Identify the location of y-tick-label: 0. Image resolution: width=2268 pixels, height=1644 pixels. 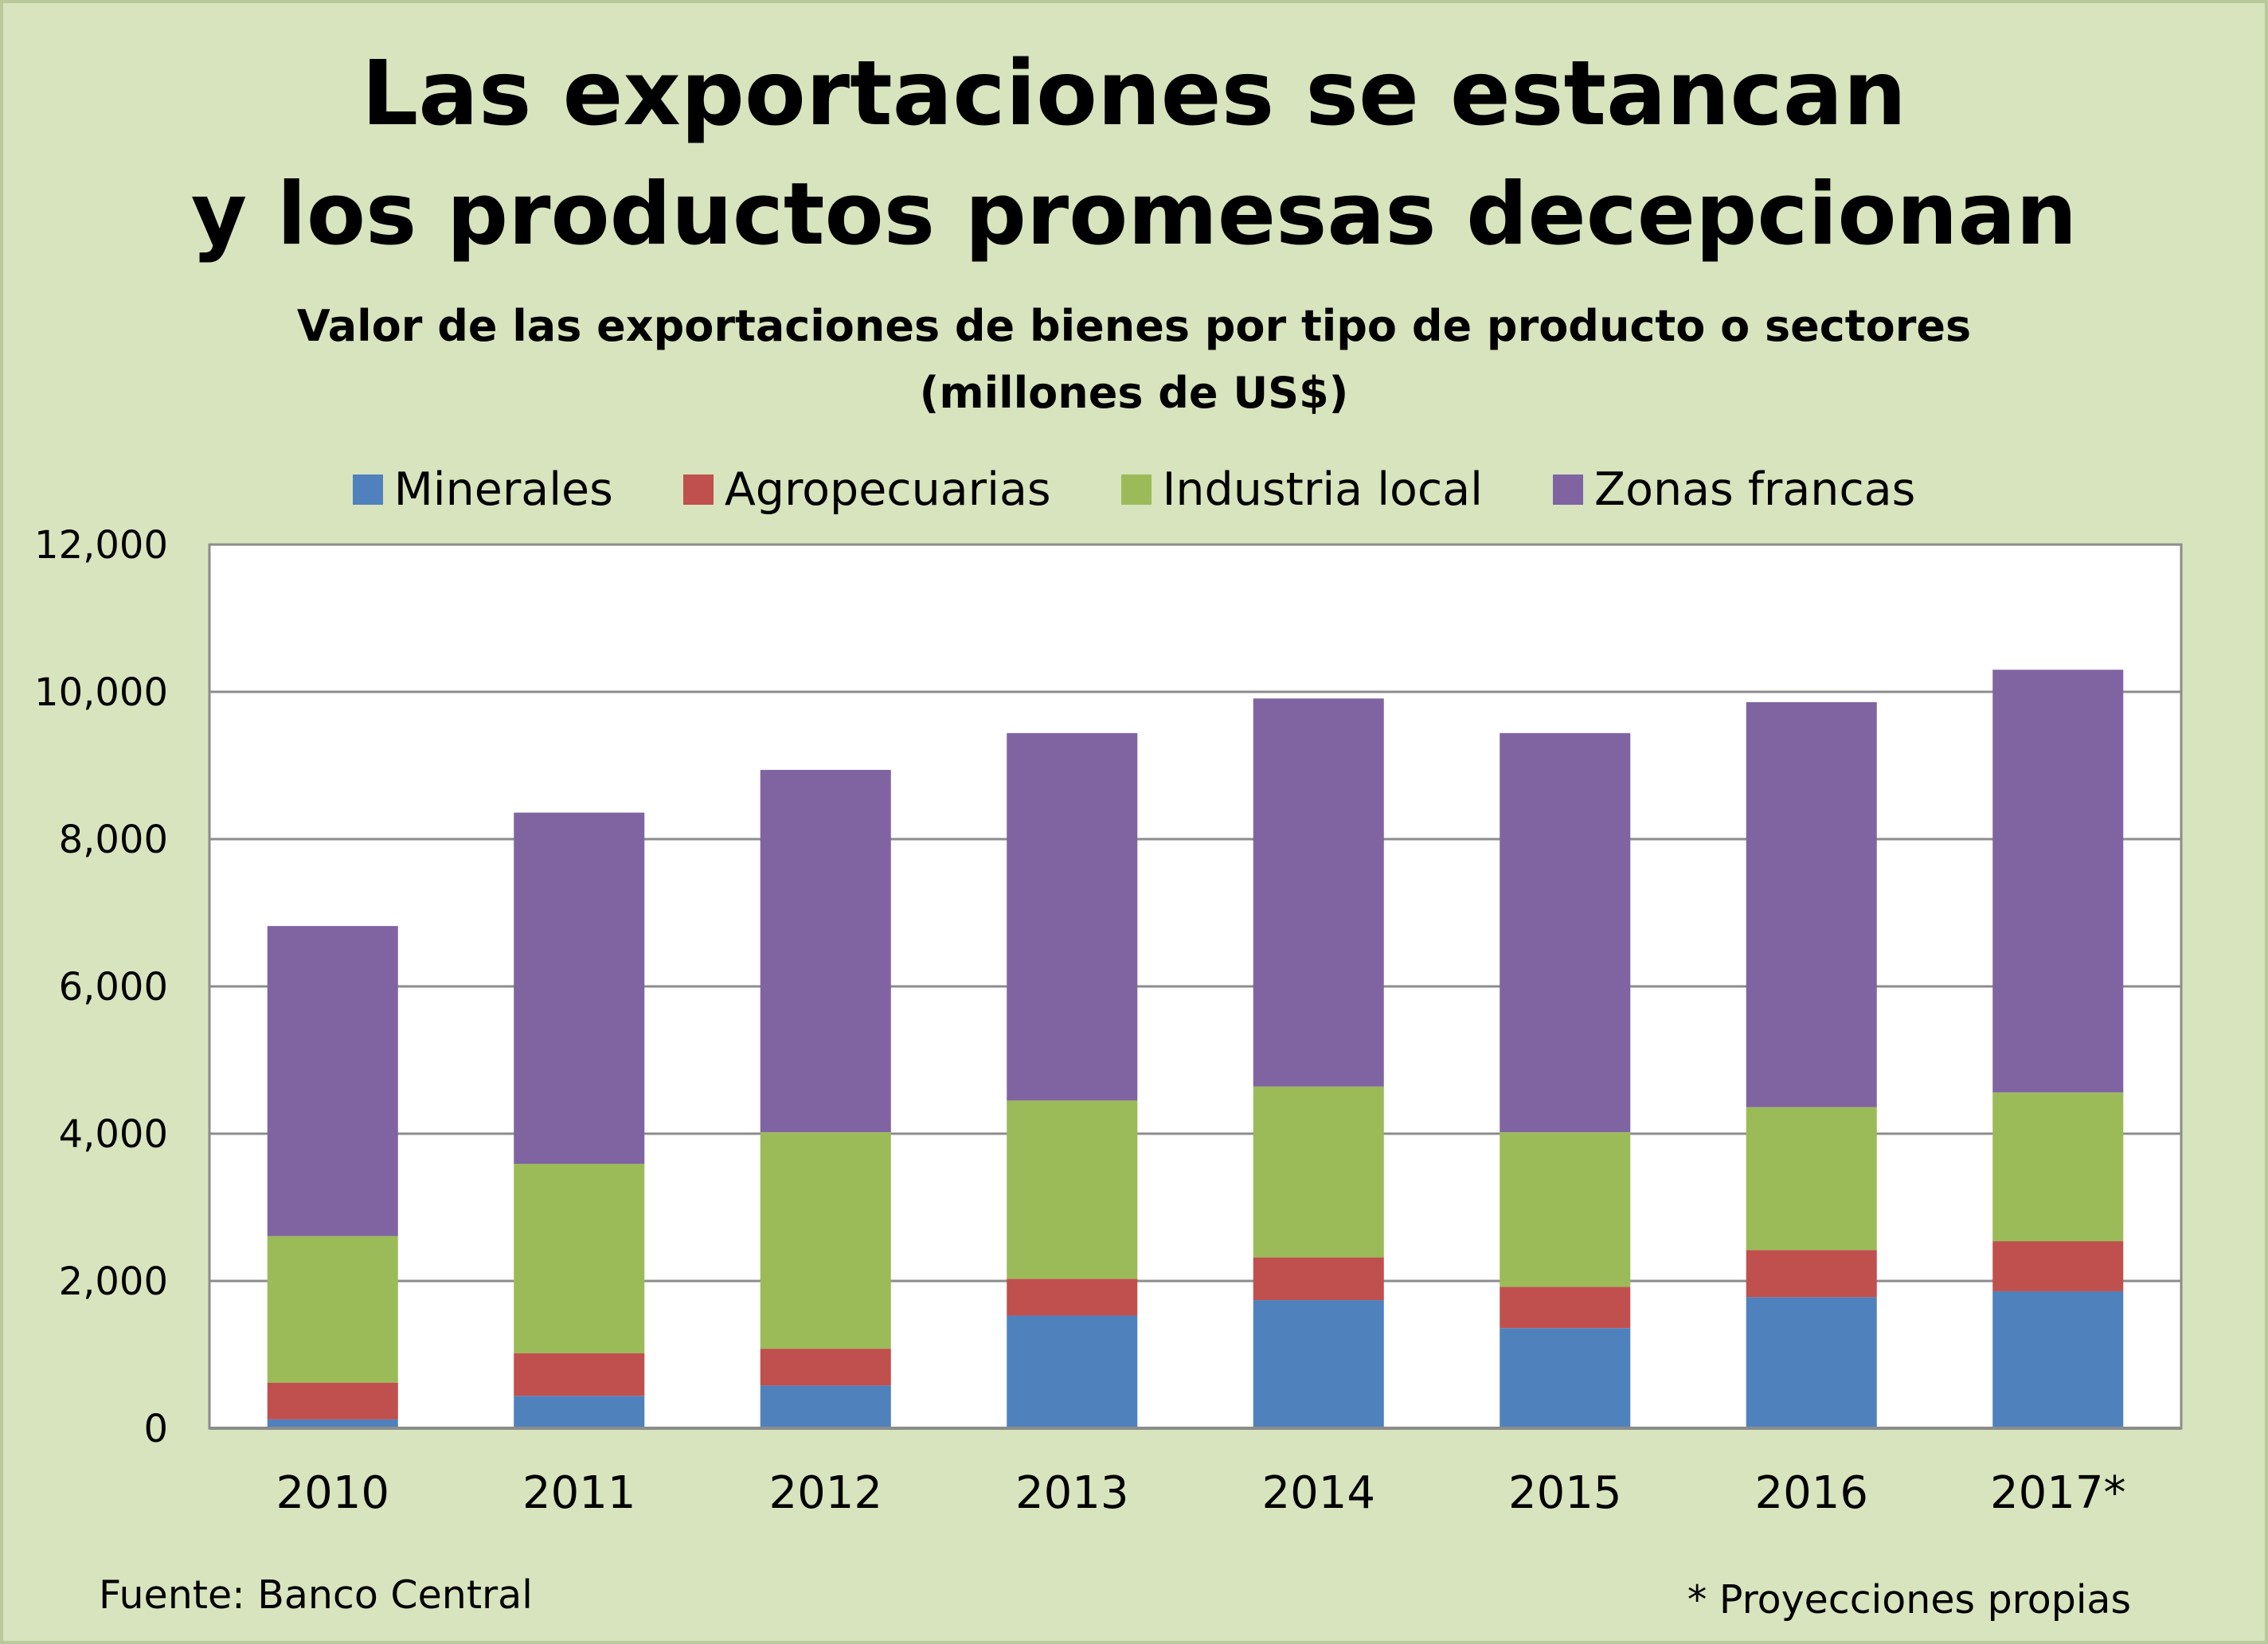
(155, 1429).